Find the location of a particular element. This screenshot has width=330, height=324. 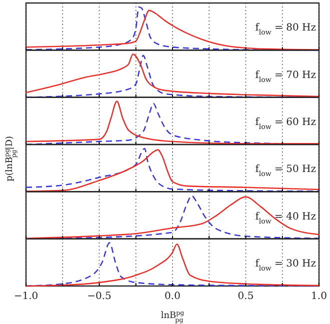

x-tick-label: 1.0 is located at coordinates (319, 296).